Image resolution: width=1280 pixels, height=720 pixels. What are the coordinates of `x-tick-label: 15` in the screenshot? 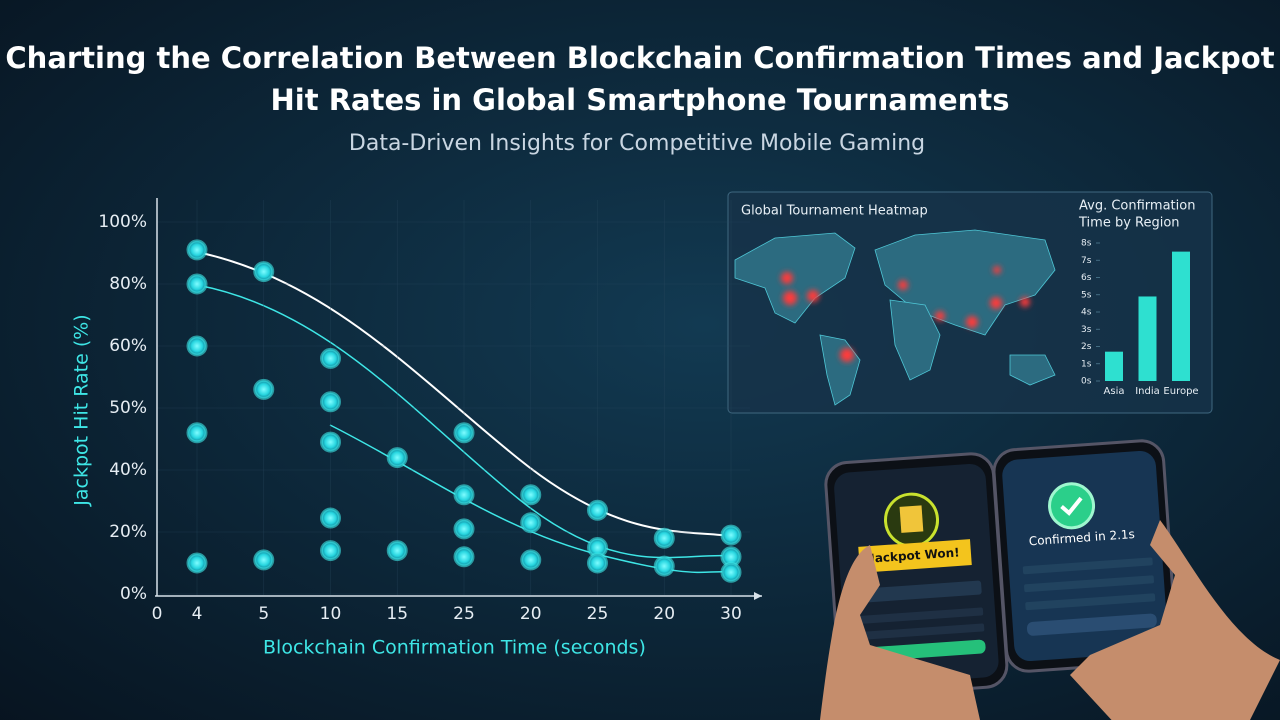 It's located at (397, 614).